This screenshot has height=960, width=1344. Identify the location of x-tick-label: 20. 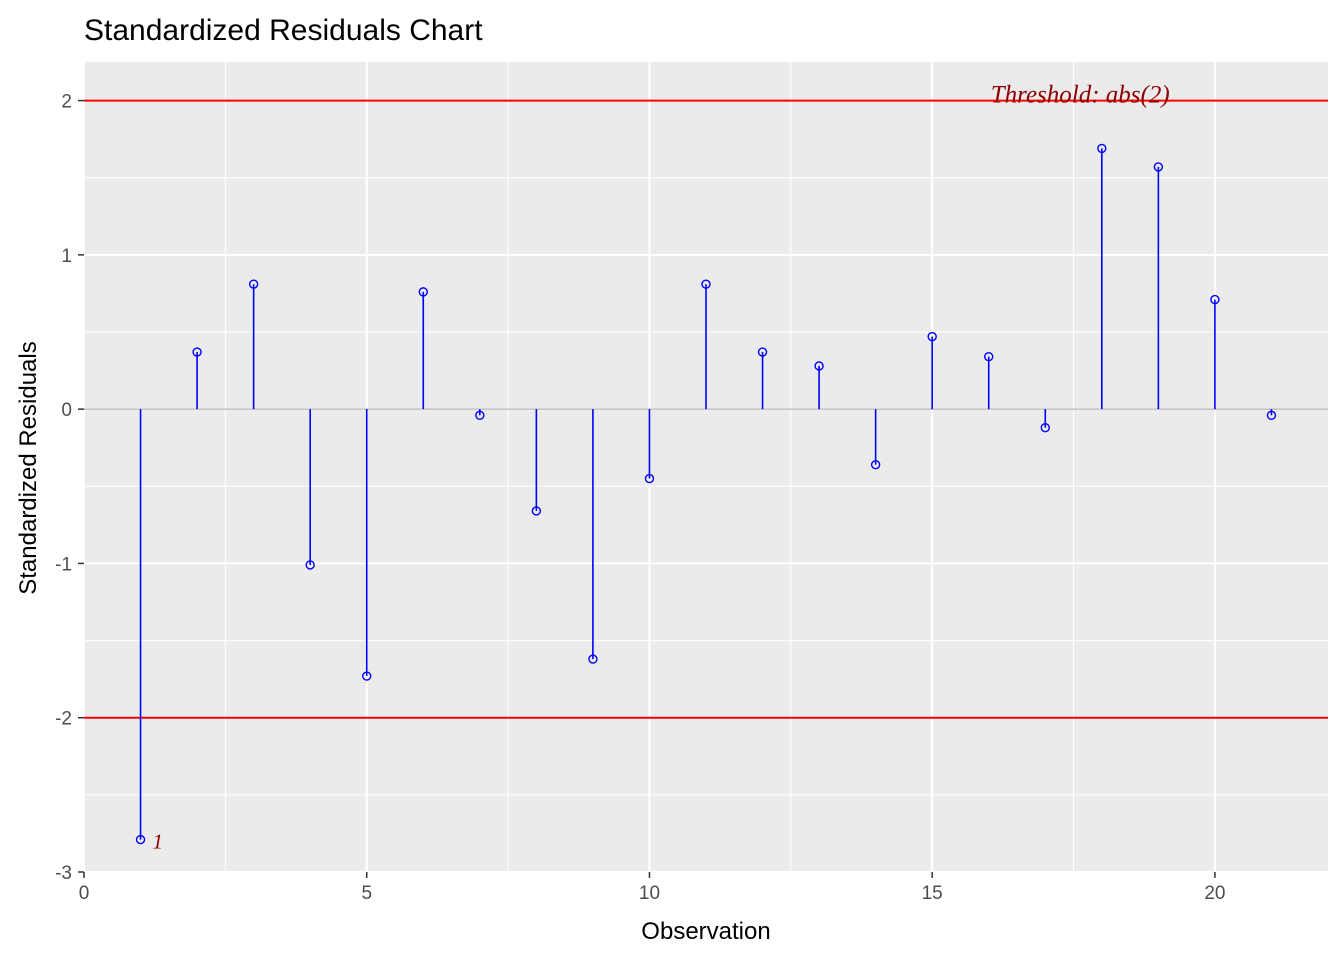
(1214, 893).